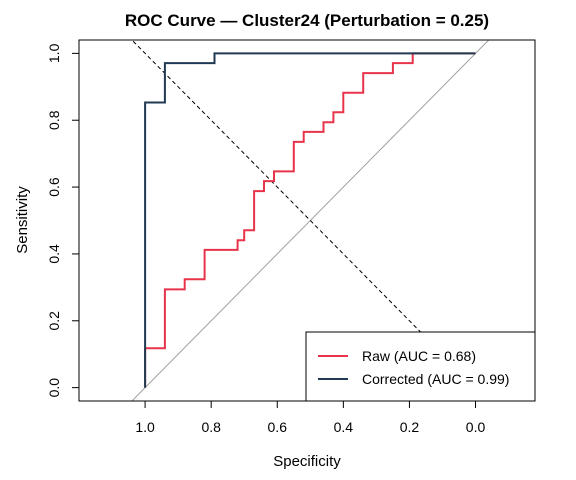 This screenshot has height=480, width=576. What do you see at coordinates (54, 120) in the screenshot?
I see `y-tick-label: 0.8` at bounding box center [54, 120].